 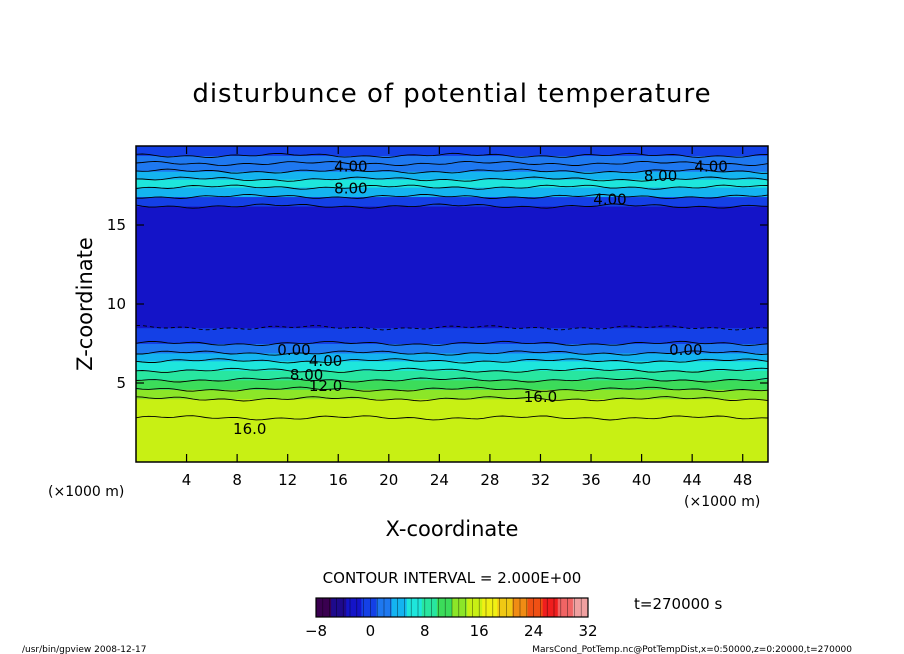 I want to click on footer-left: /usr/bin/gpview 2008-12-17, so click(x=84, y=649).